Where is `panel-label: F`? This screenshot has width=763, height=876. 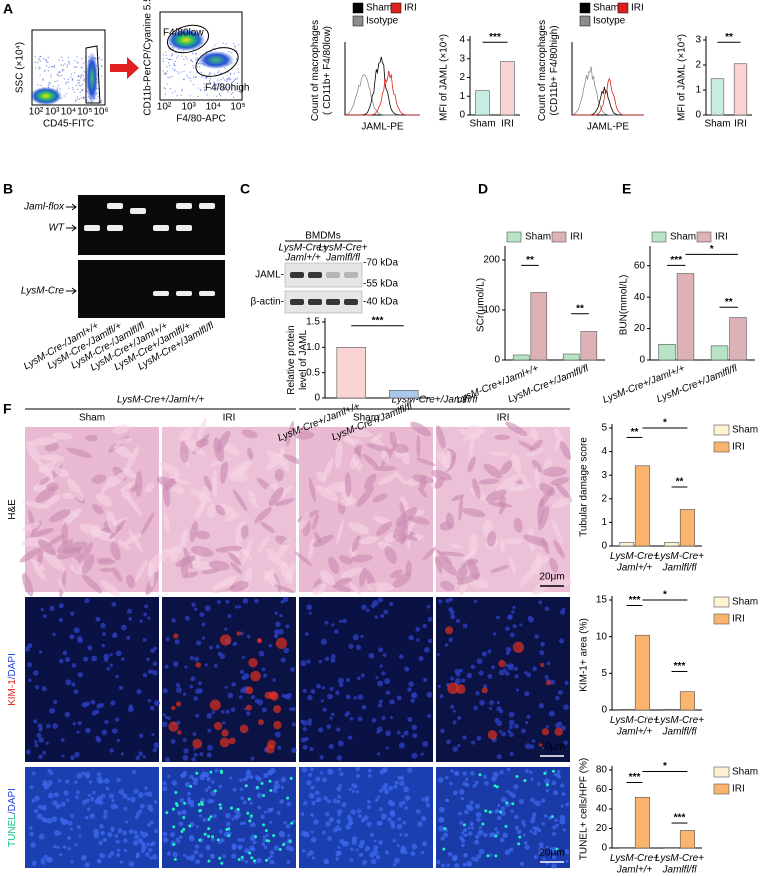 panel-label: F is located at coordinates (7, 409).